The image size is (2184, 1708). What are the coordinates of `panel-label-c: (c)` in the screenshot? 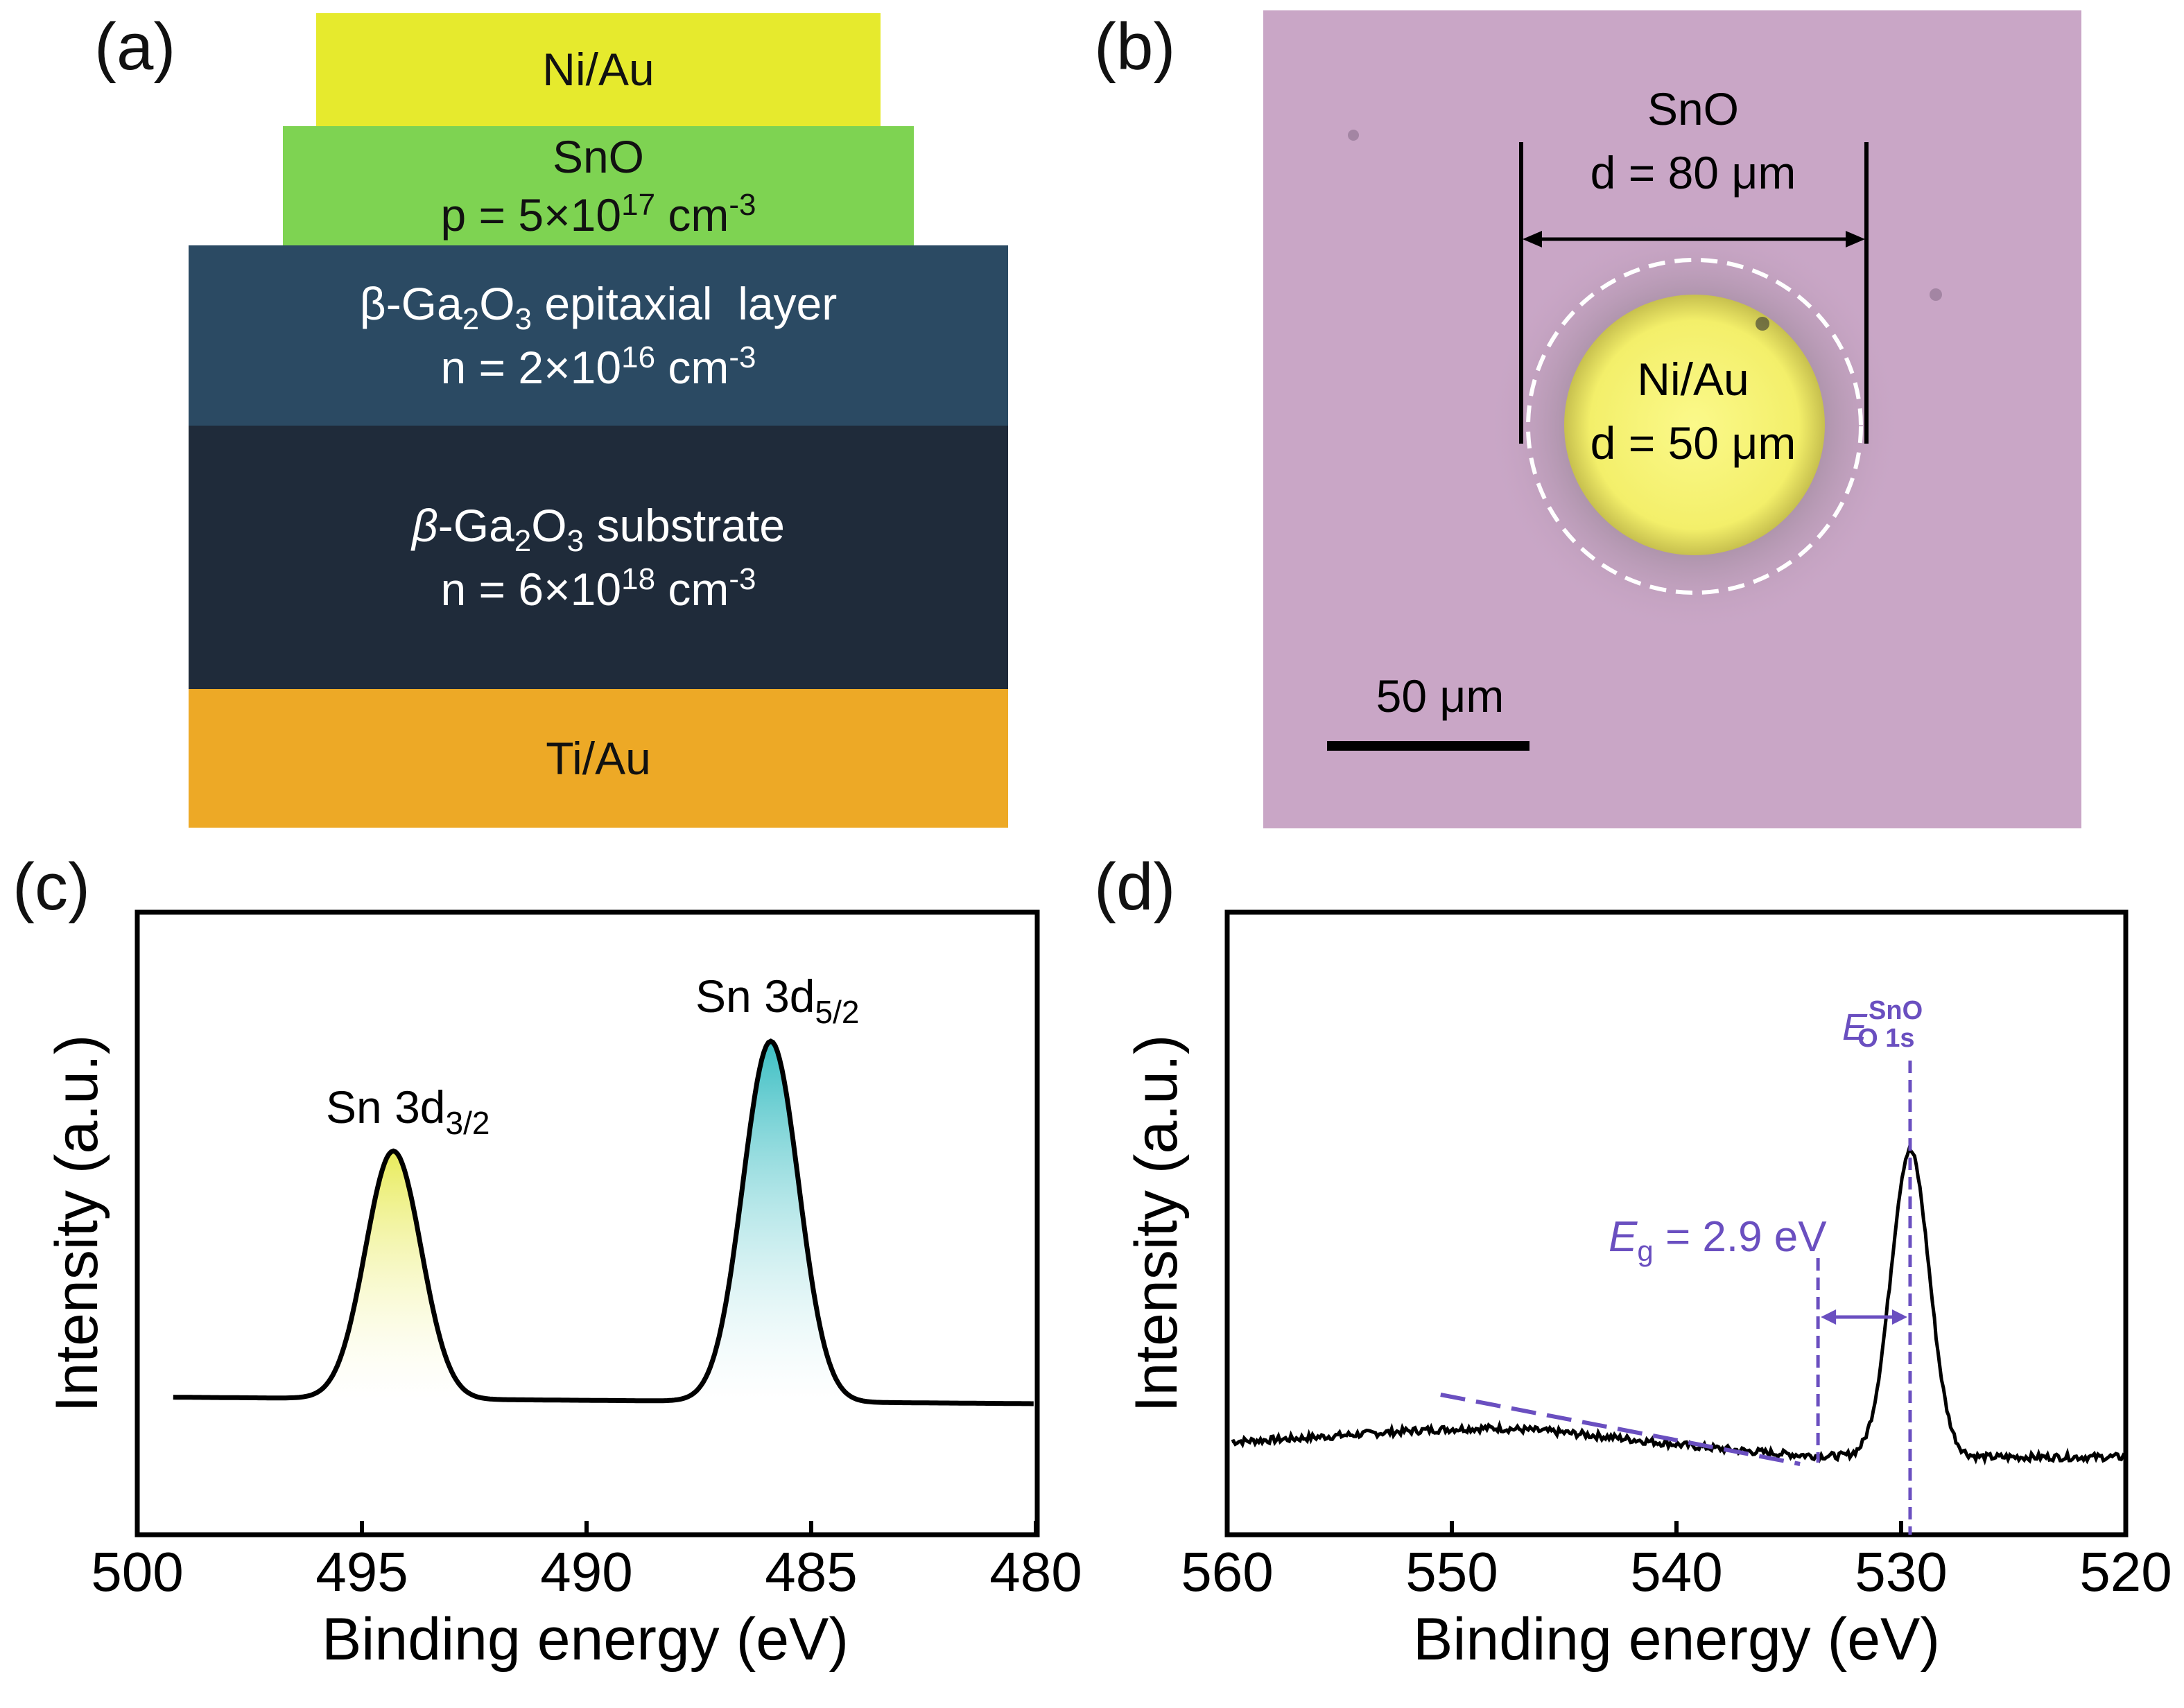 It's located at (51, 887).